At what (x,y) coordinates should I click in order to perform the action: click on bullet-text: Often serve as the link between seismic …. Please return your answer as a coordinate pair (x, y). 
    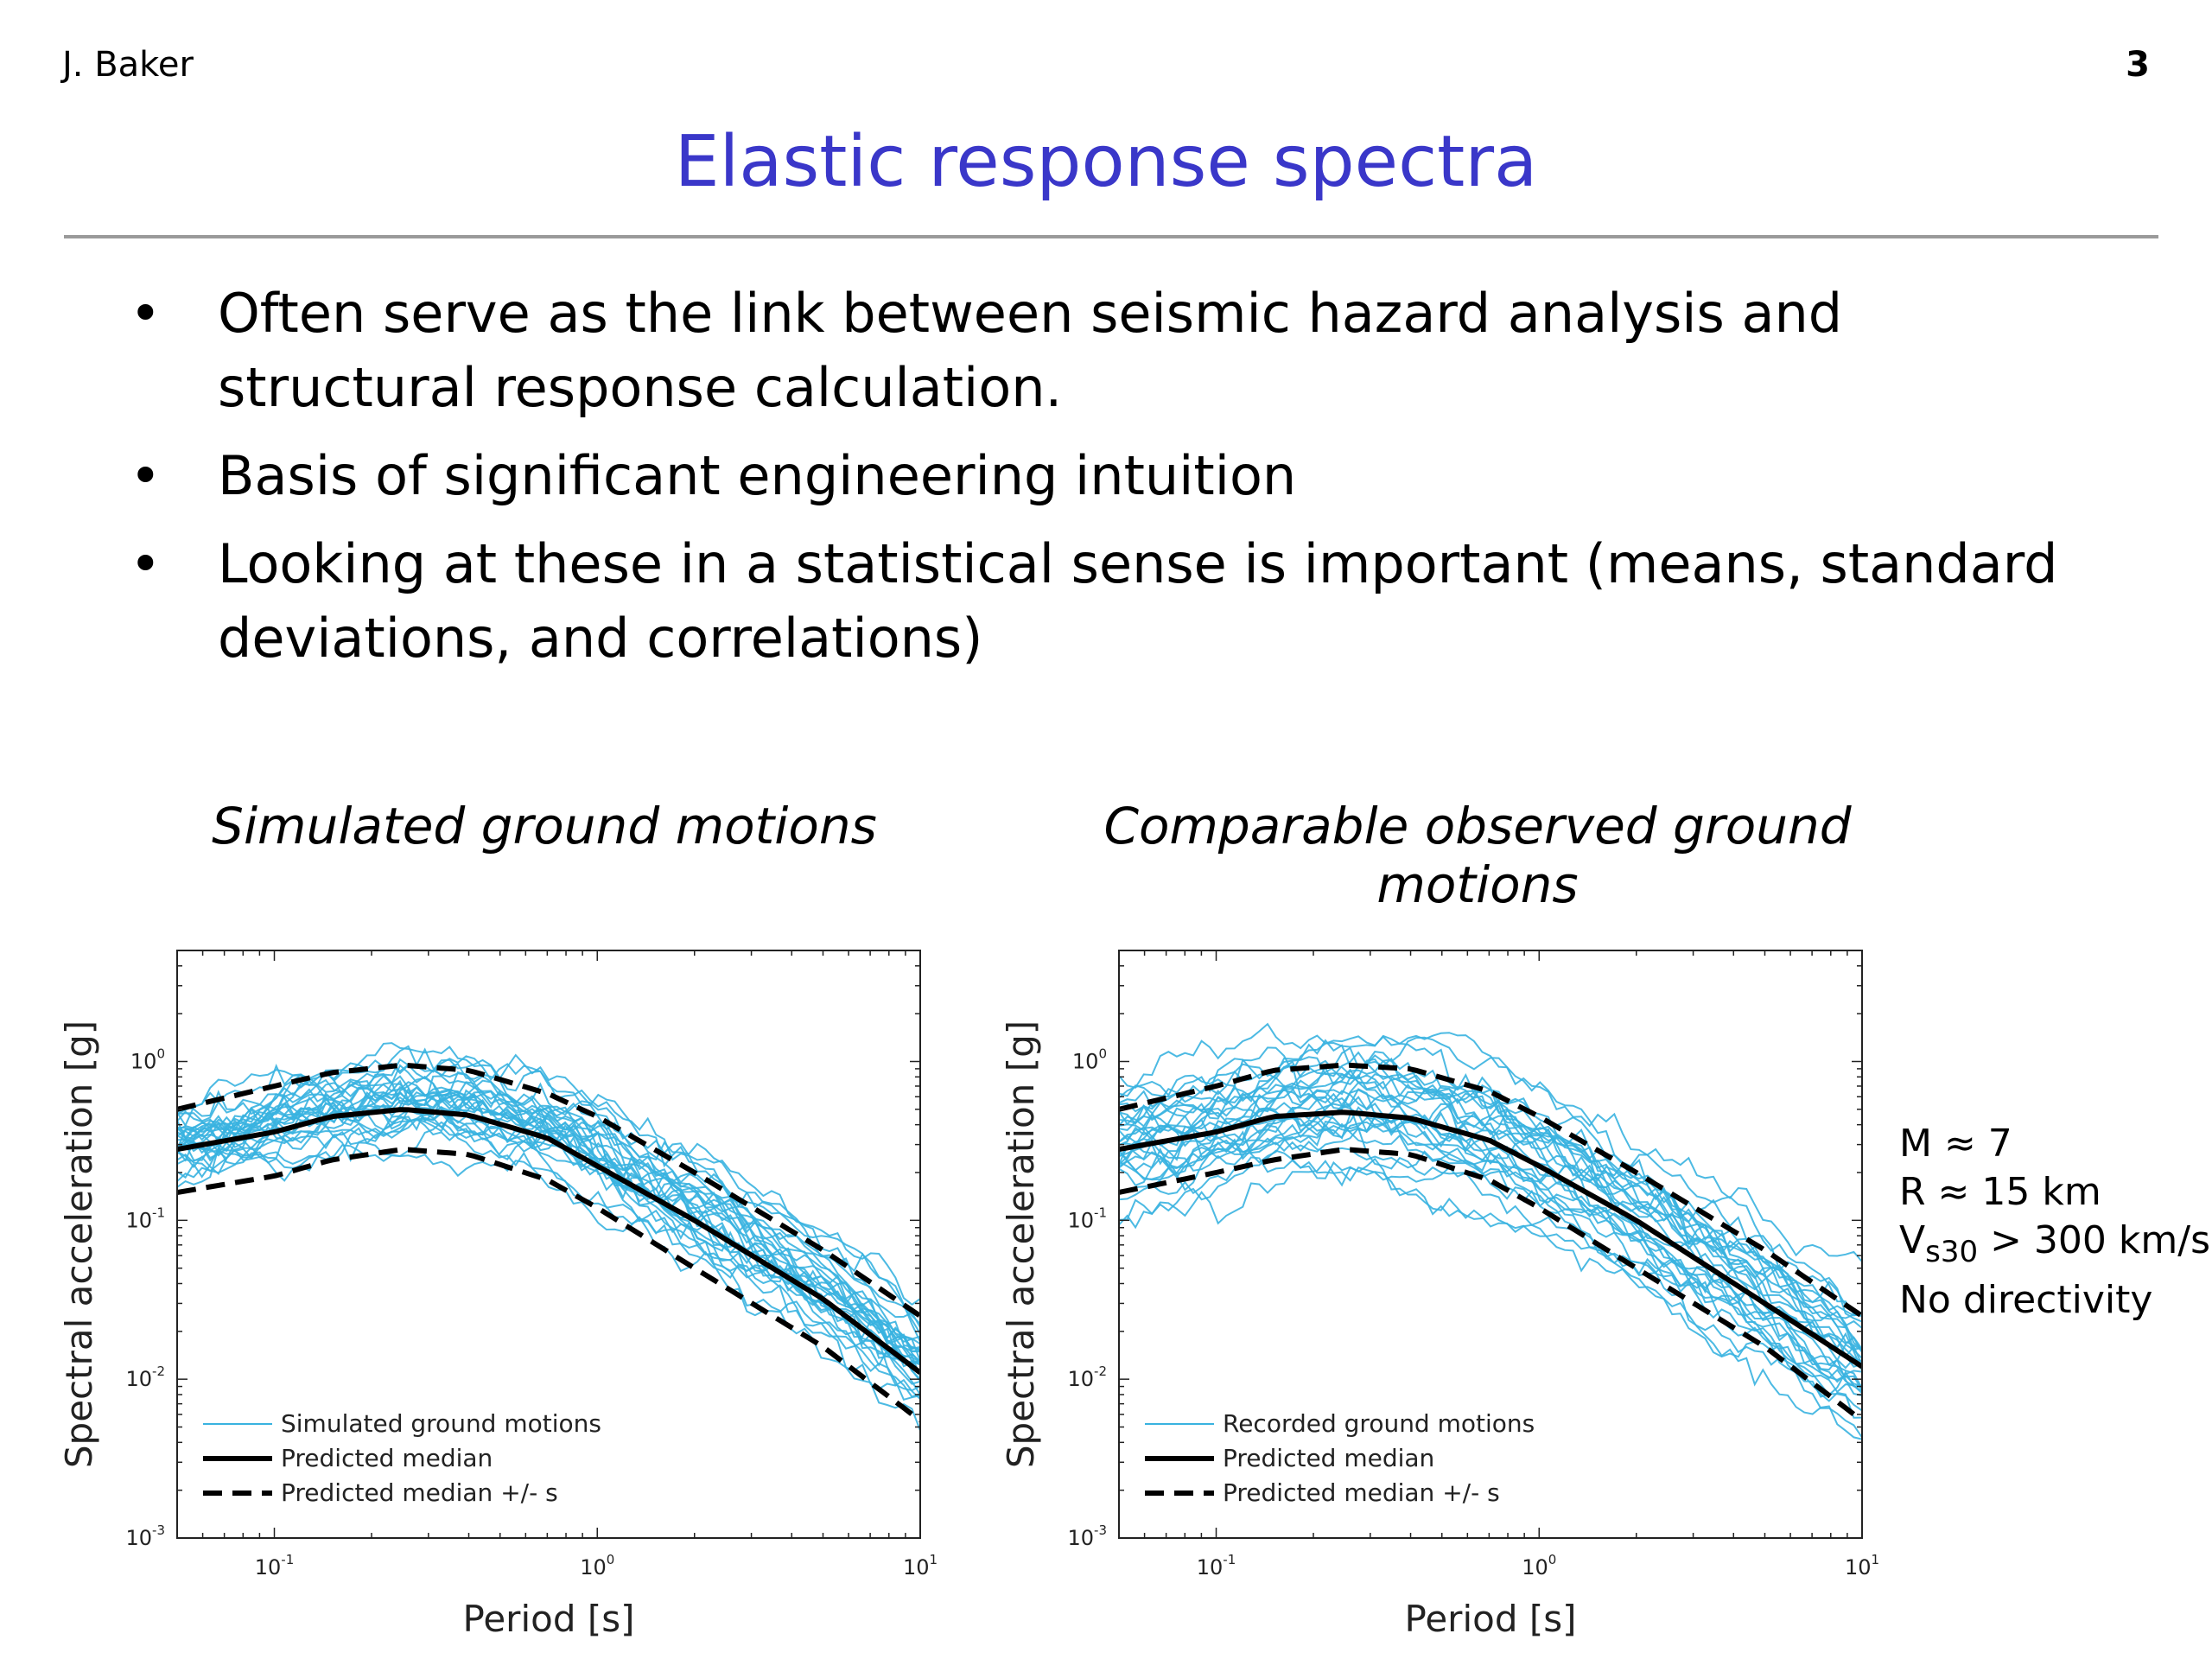
    Looking at the image, I should click on (1030, 350).